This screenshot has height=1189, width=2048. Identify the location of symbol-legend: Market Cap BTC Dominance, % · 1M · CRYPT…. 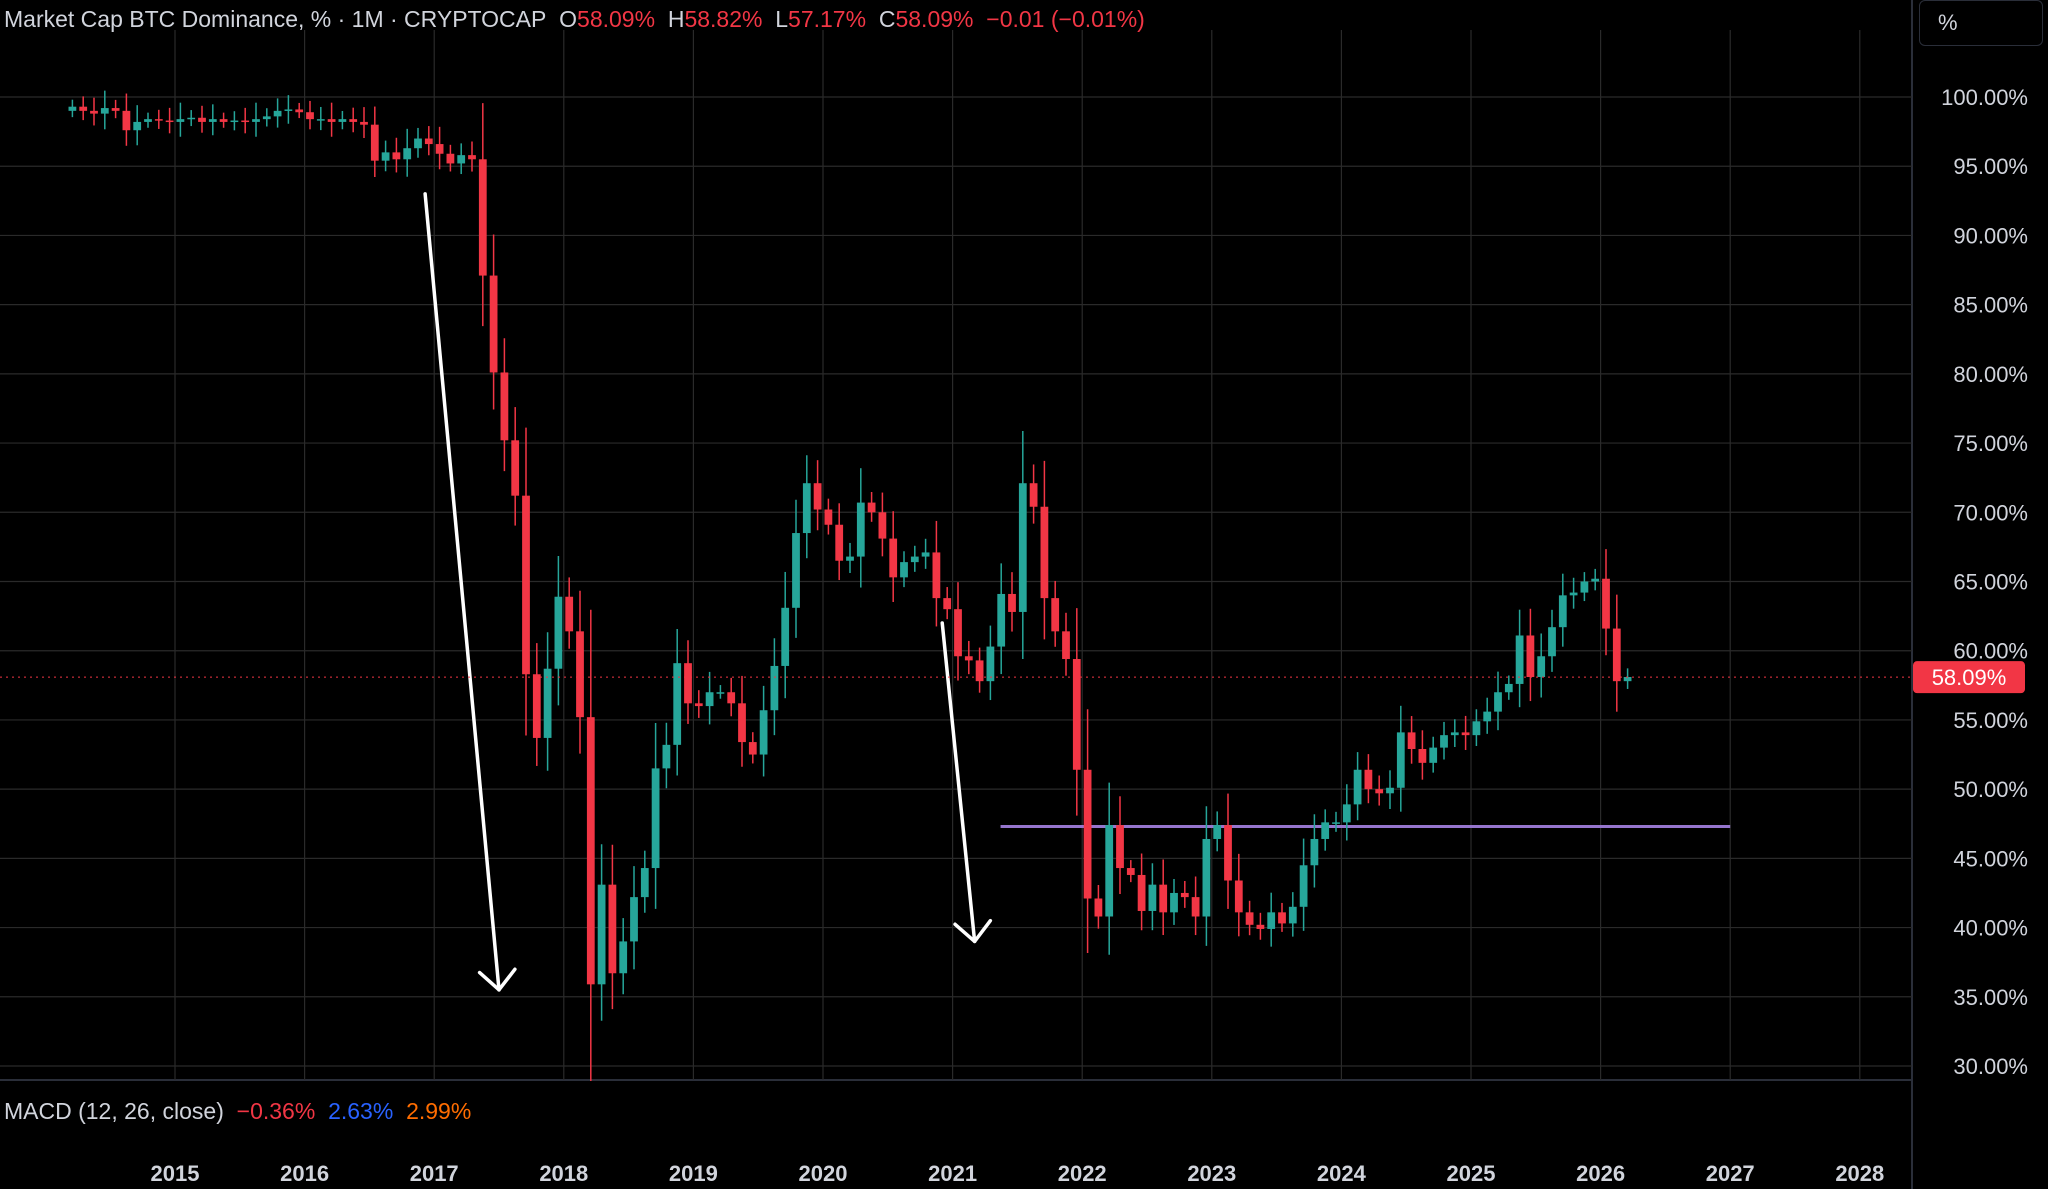
(574, 19).